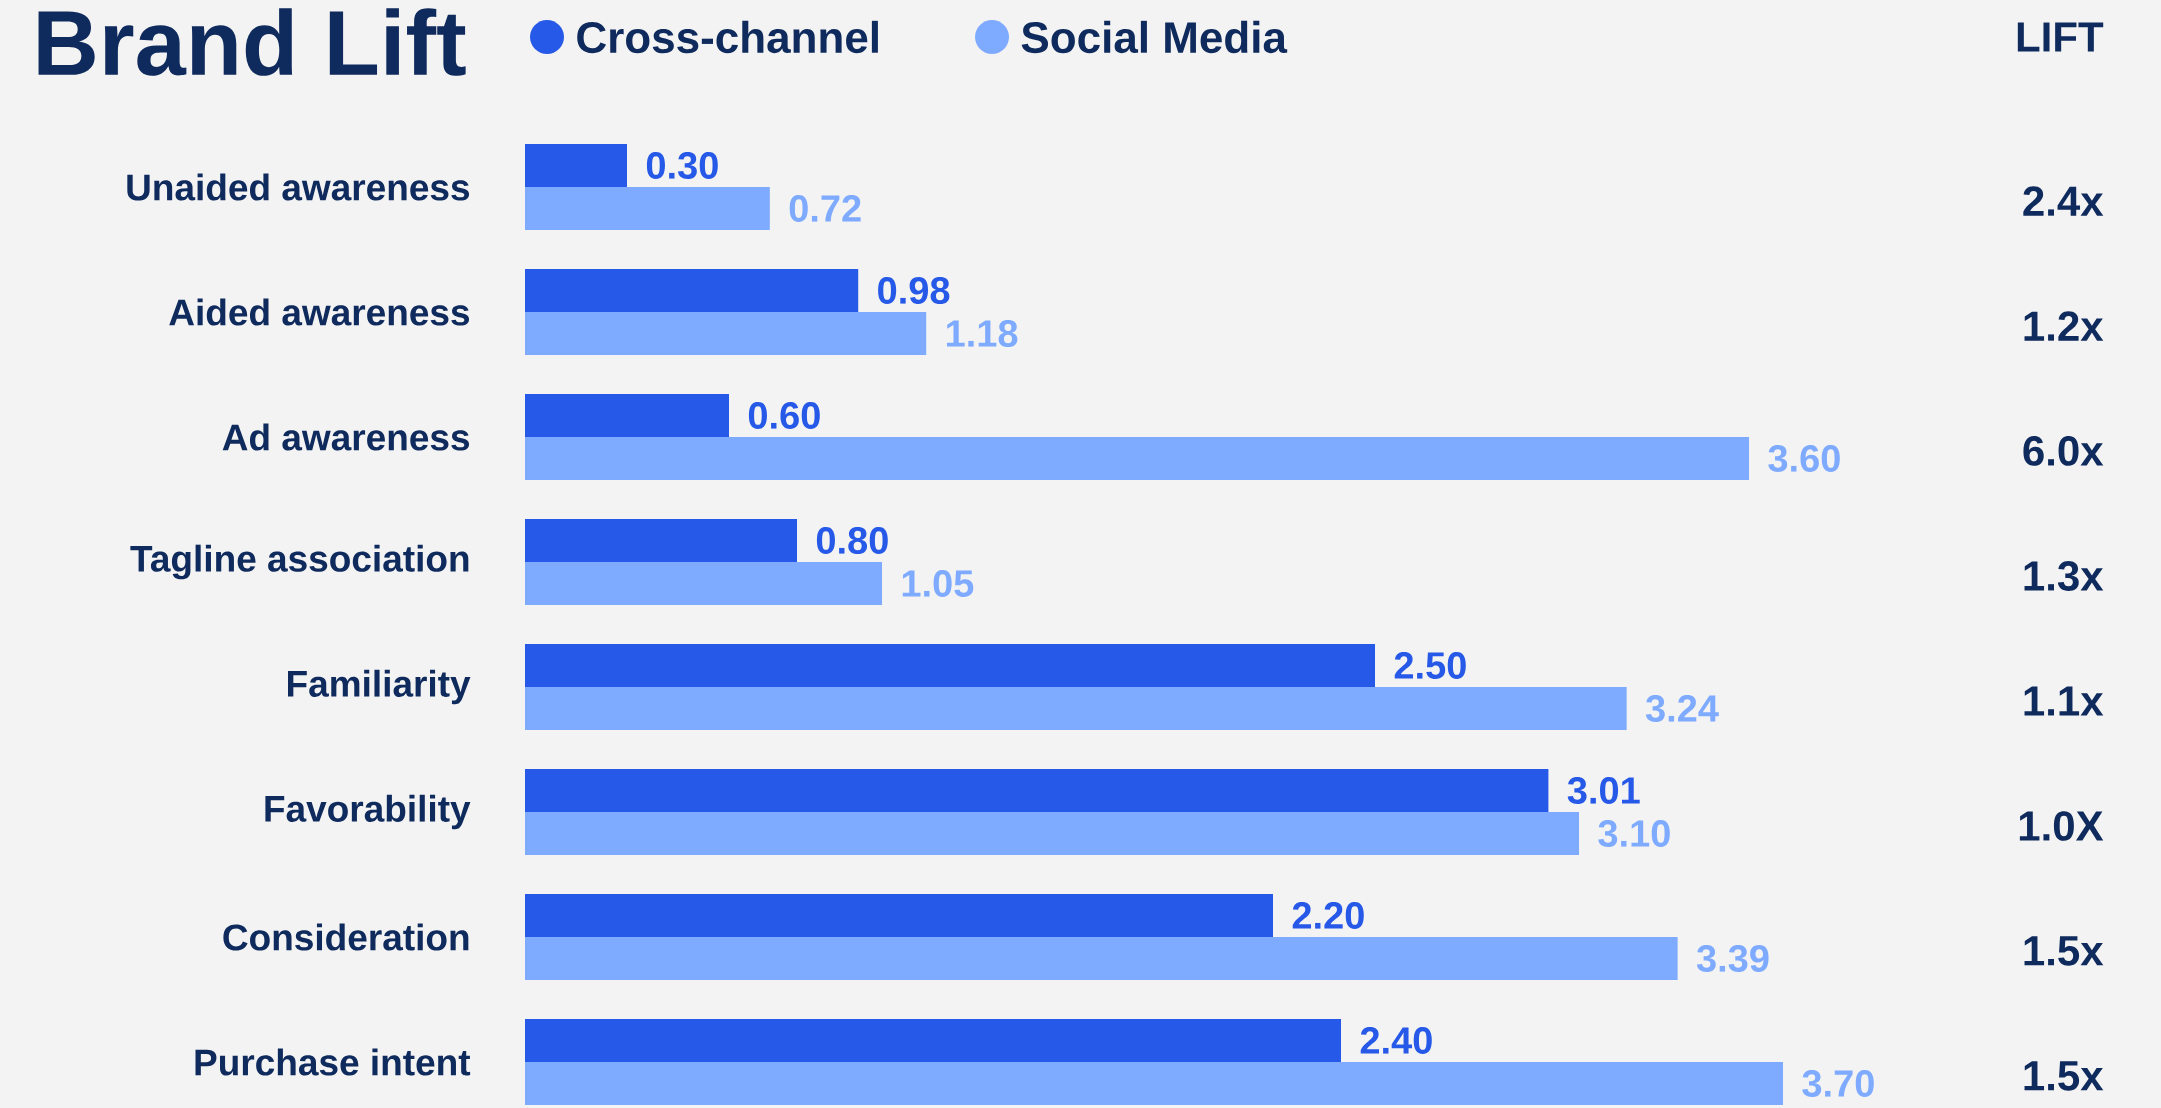 The image size is (2161, 1108). What do you see at coordinates (1682, 708) in the screenshot?
I see `data-label: 3.24` at bounding box center [1682, 708].